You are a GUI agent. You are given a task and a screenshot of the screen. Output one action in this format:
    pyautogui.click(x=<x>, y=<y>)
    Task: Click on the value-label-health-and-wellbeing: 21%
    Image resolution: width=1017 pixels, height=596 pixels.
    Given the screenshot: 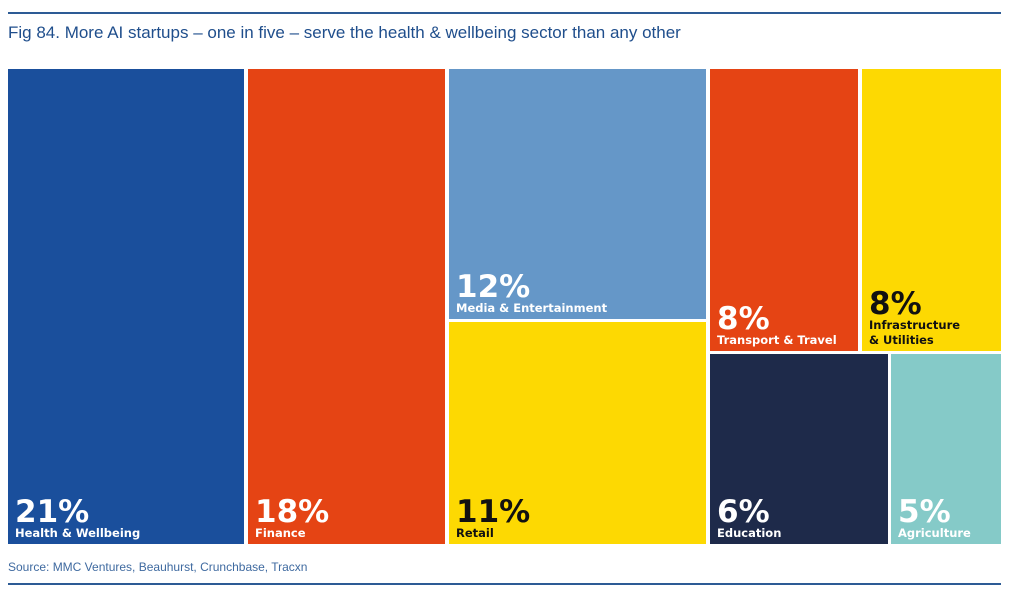 What is the action you would take?
    pyautogui.click(x=52, y=512)
    